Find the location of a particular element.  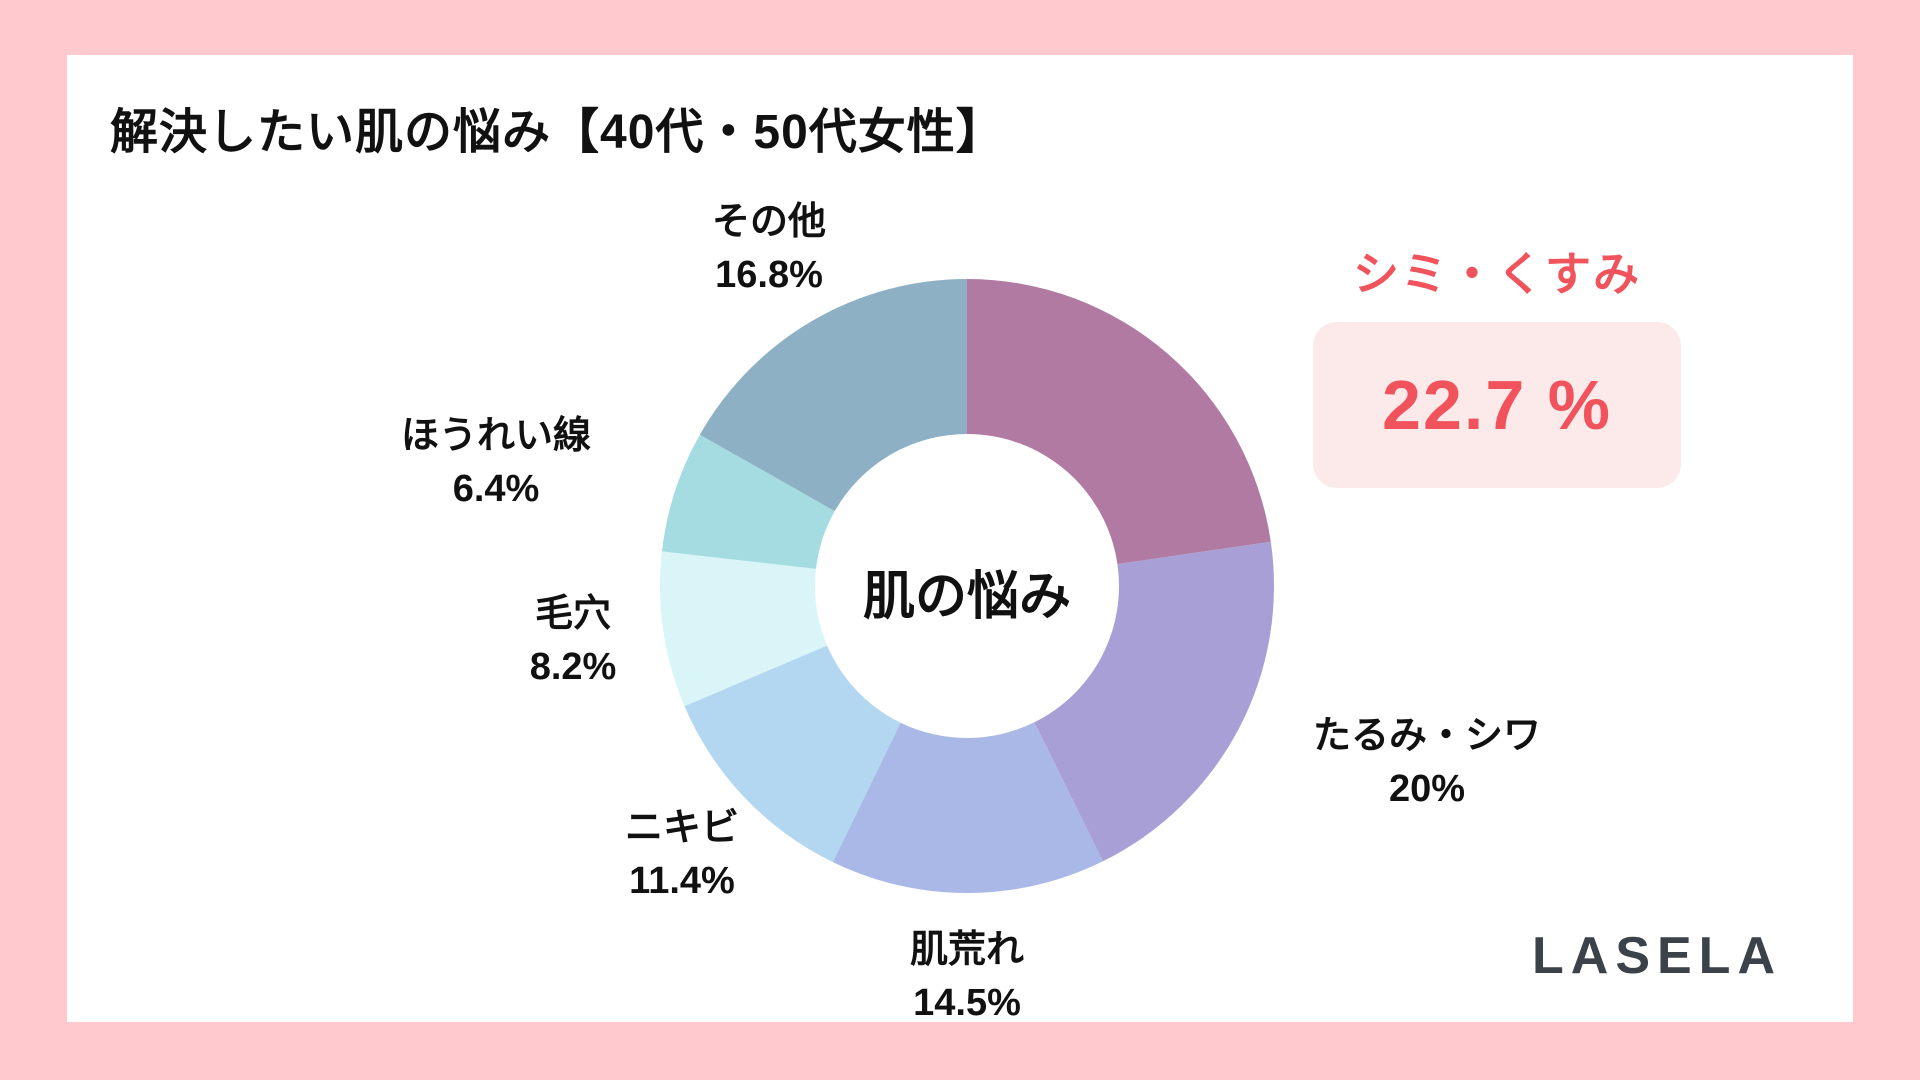

slice-value: 16.8% is located at coordinates (769, 274).